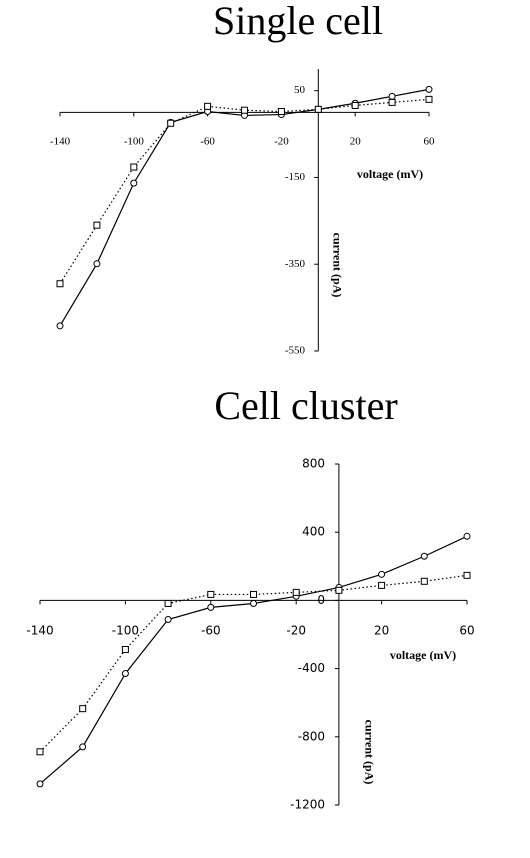 This screenshot has height=858, width=530. I want to click on y-tick-label: -1200, so click(307, 805).